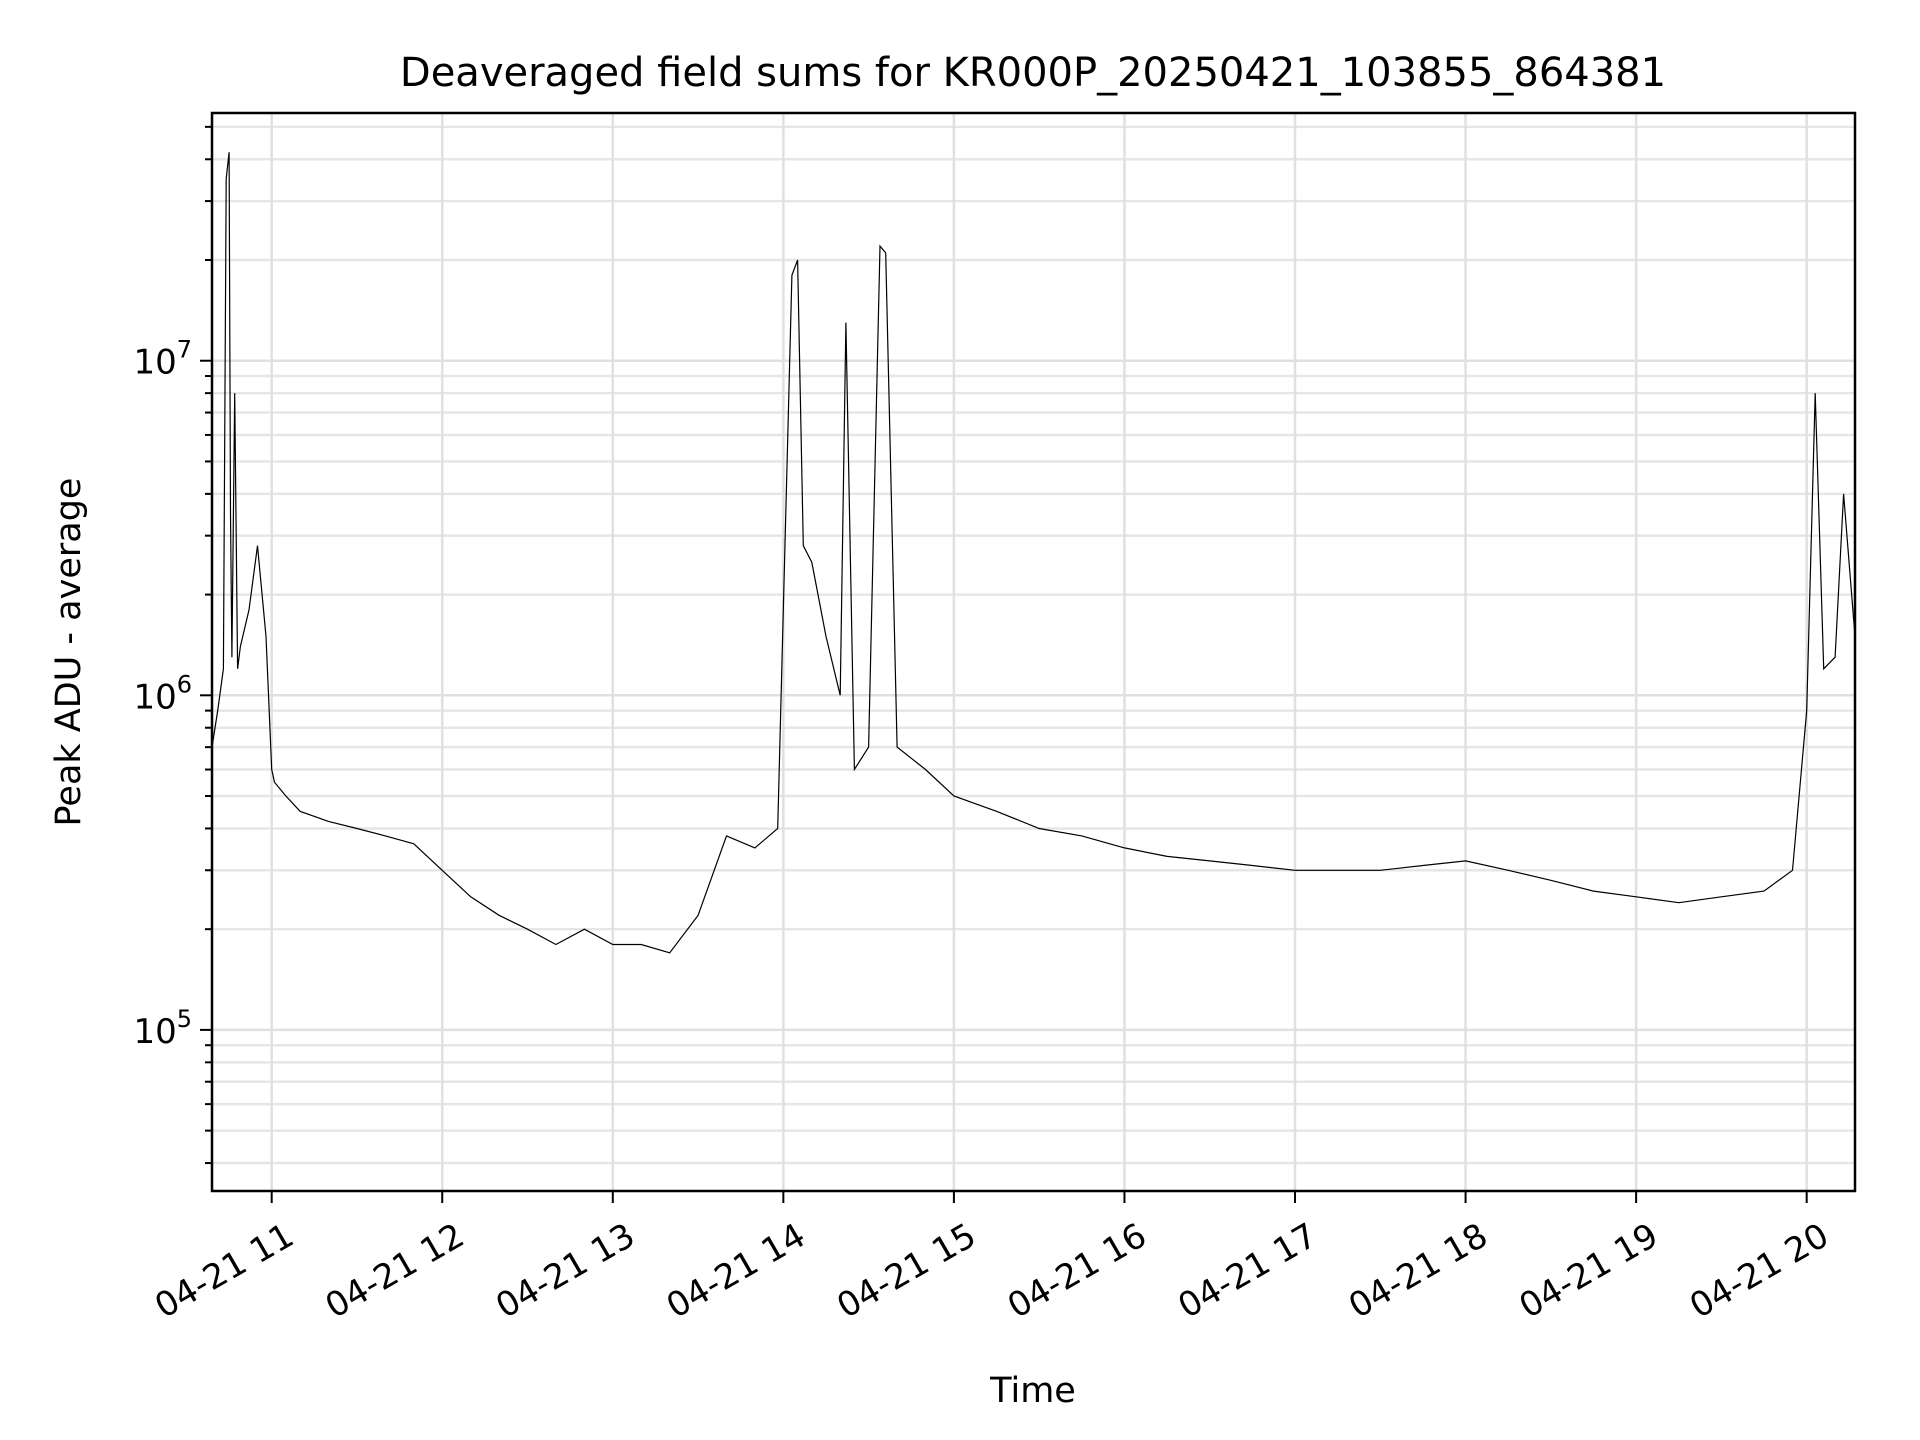 The width and height of the screenshot is (1920, 1440). Describe the element at coordinates (162, 1028) in the screenshot. I see `y-tick-label: 10⁵` at that location.